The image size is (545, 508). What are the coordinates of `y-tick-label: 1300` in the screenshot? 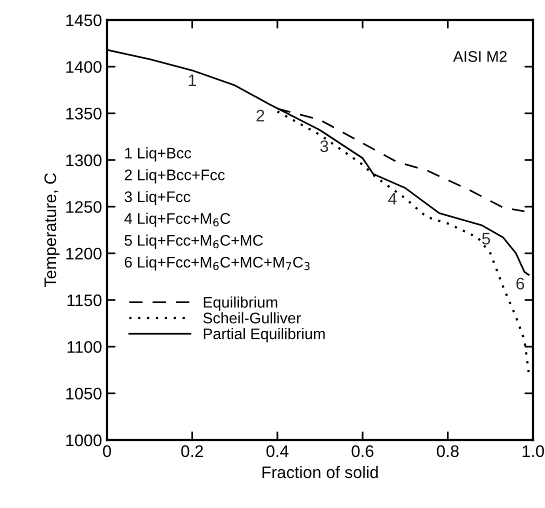 It's located at (84, 160).